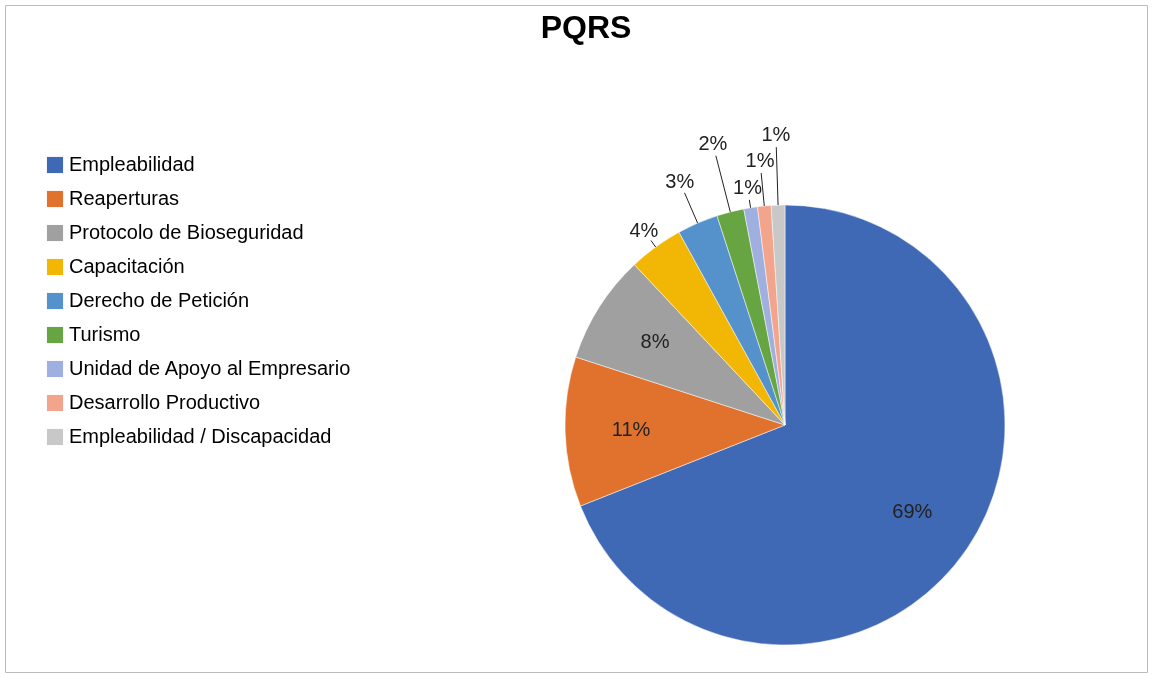 This screenshot has width=1152, height=677. I want to click on legend-label: Capacitación, so click(127, 266).